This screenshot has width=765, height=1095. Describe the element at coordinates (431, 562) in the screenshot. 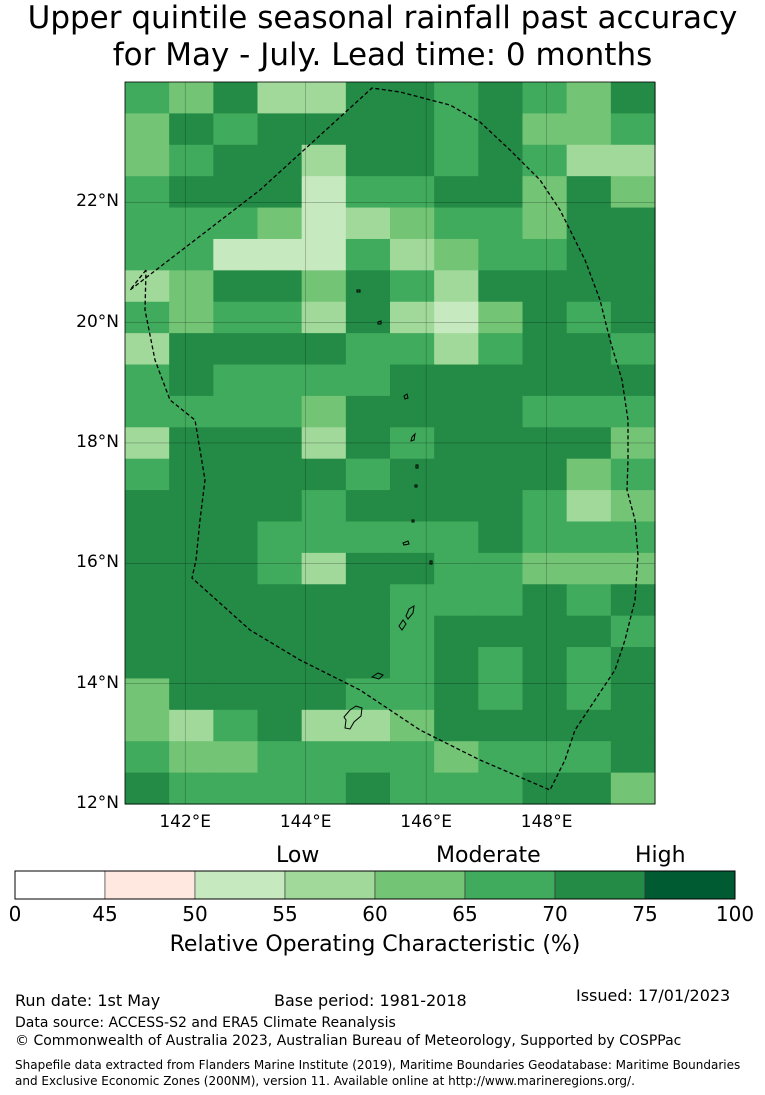

I see `island-small-f` at that location.